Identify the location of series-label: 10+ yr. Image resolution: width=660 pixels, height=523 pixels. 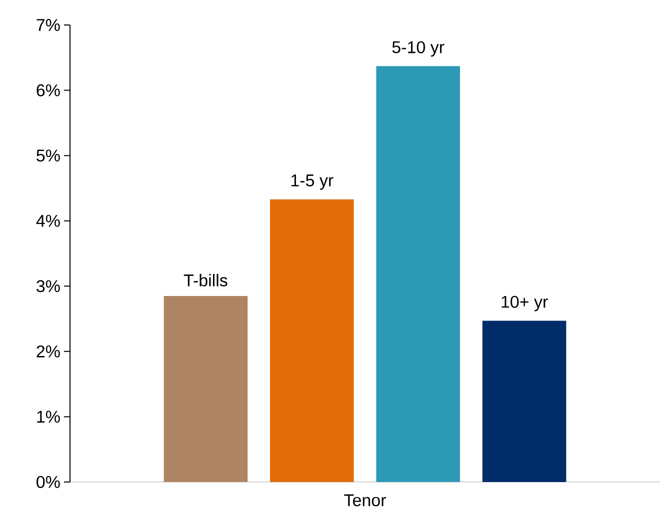
(525, 304).